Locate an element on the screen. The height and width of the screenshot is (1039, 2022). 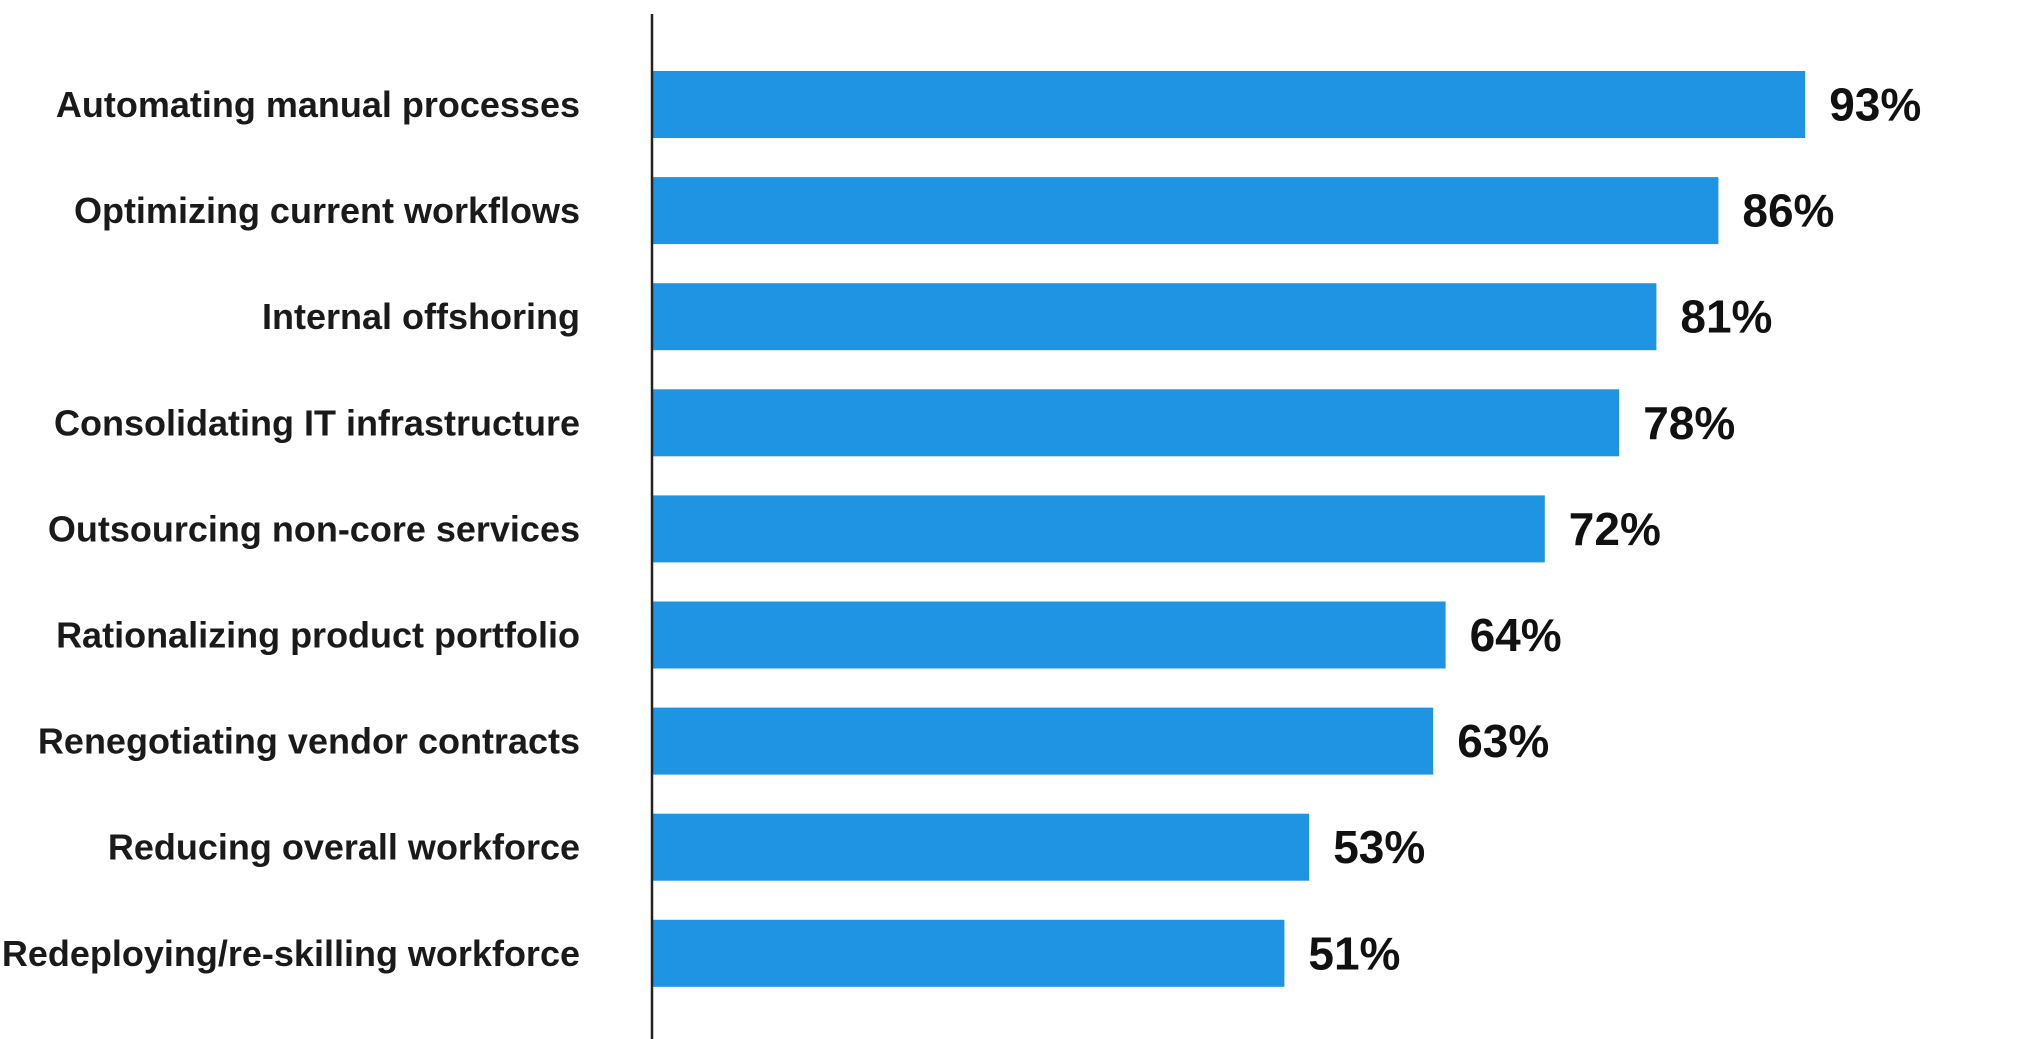
category-label: Consolidating IT infrastructure is located at coordinates (317, 422).